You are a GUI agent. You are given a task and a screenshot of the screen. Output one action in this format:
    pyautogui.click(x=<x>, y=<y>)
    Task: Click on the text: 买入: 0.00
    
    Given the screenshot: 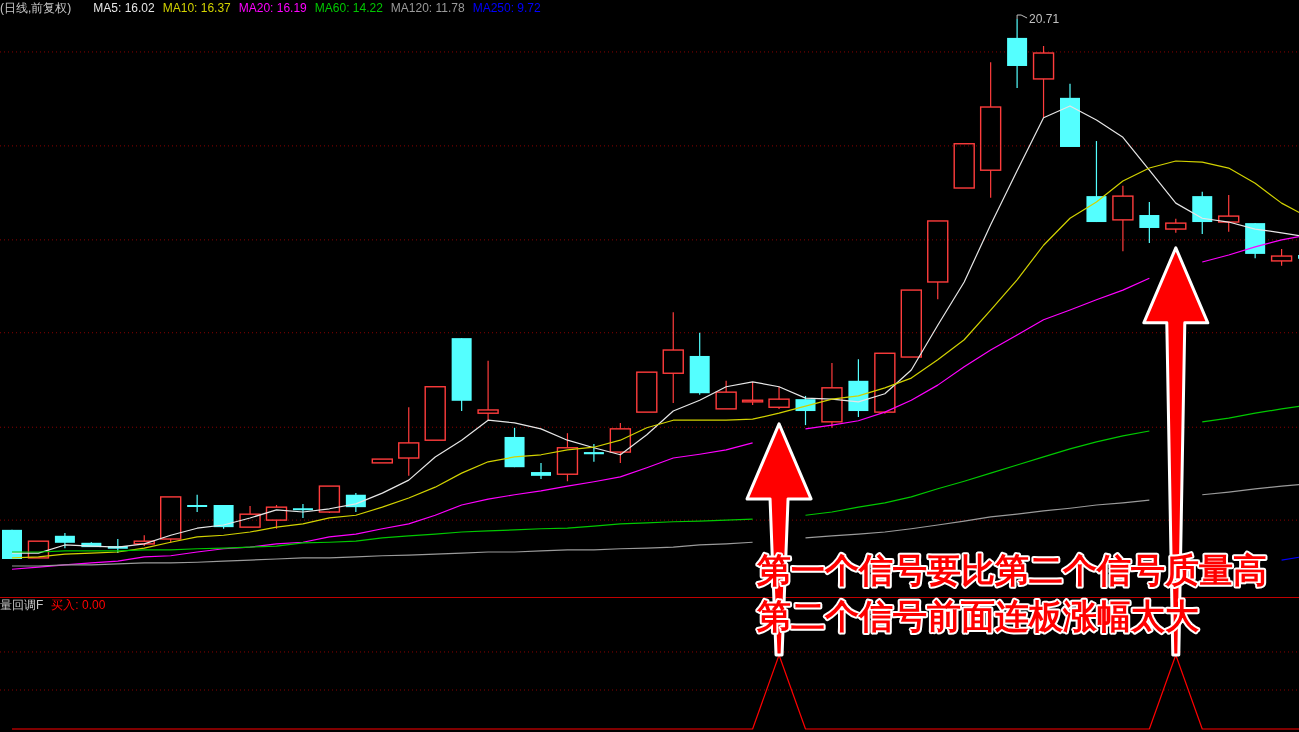 What is the action you would take?
    pyautogui.click(x=78, y=605)
    